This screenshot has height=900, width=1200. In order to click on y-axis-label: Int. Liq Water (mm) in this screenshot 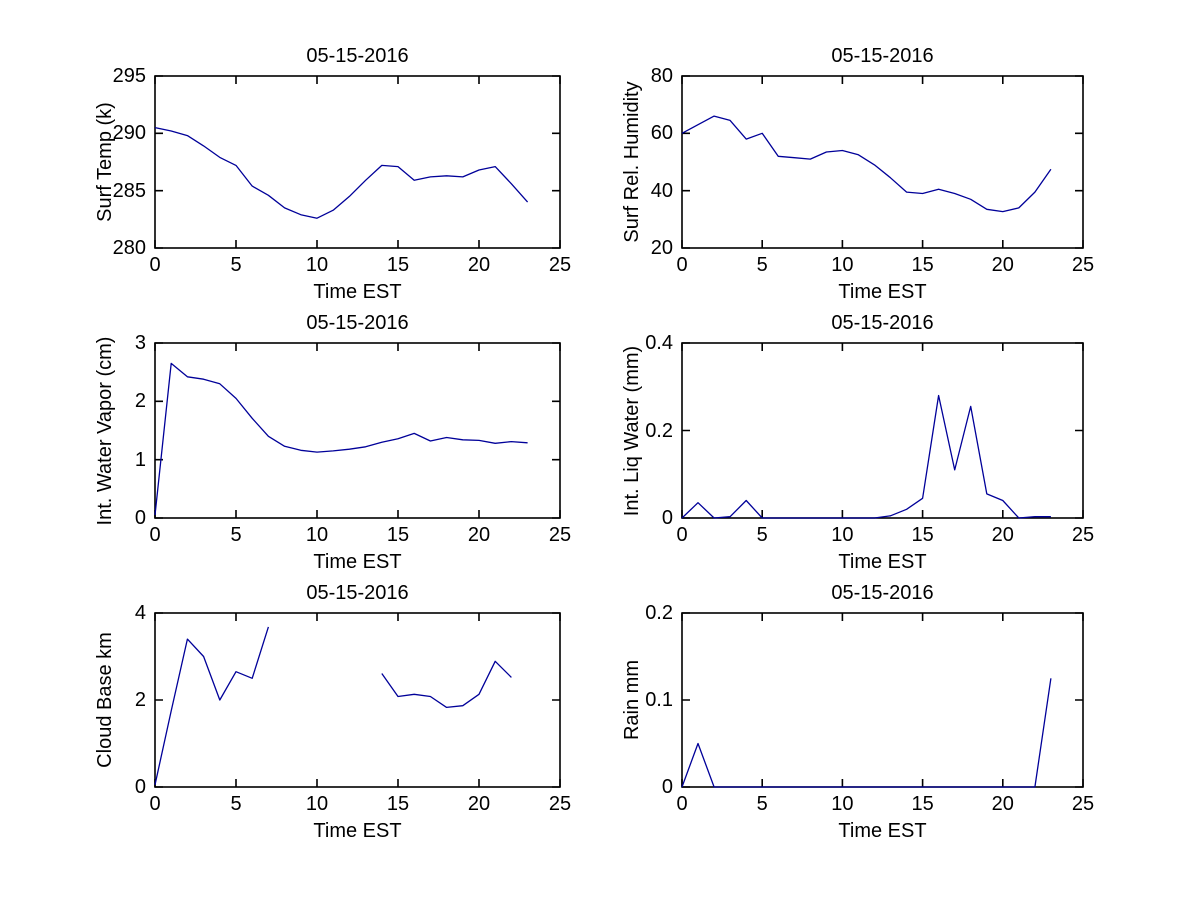, I will do `click(632, 430)`.